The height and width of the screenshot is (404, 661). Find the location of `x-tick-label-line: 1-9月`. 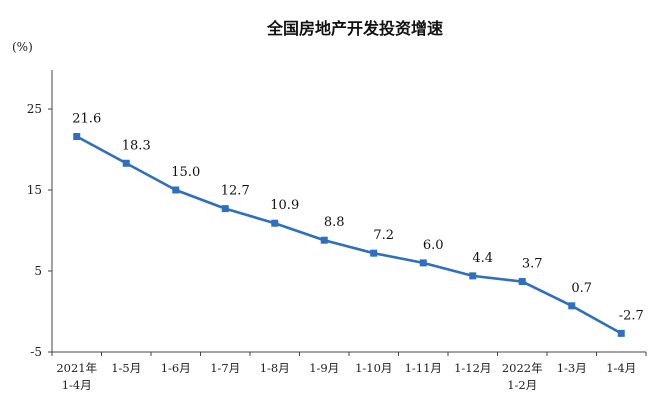

x-tick-label-line: 1-9月 is located at coordinates (324, 368).